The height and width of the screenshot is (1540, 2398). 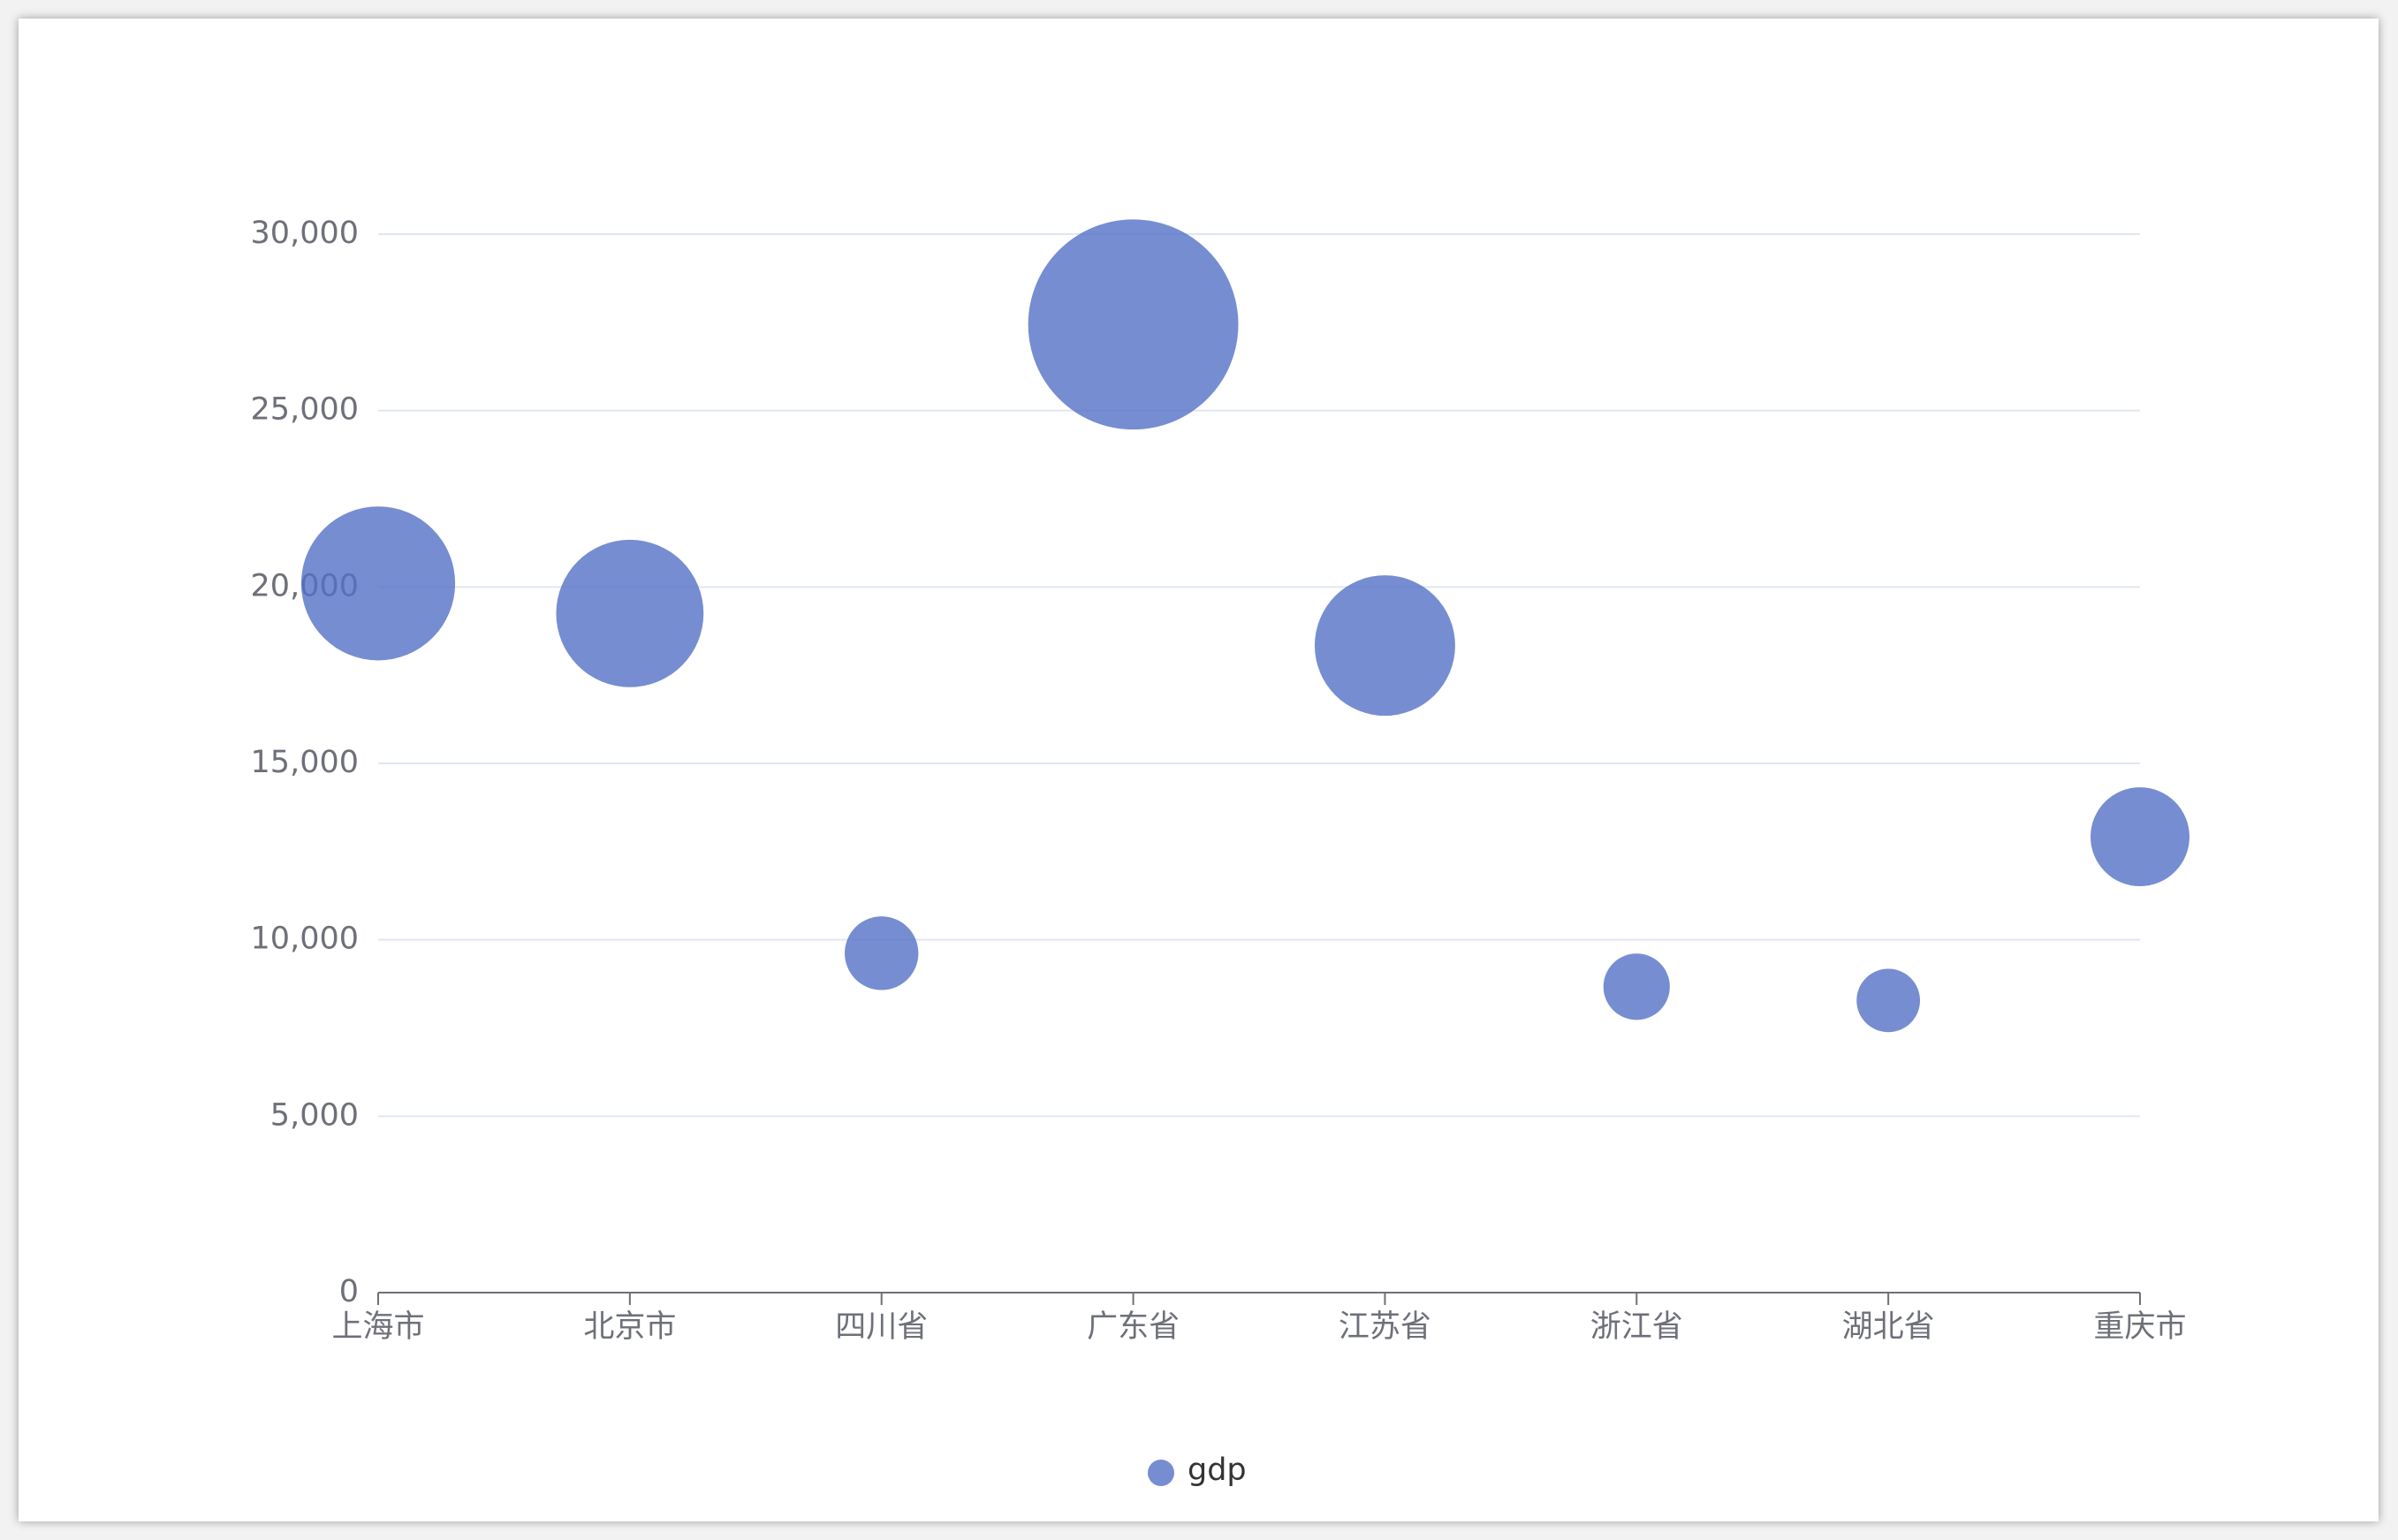 I want to click on y-tick-label: 10,000, so click(x=305, y=939).